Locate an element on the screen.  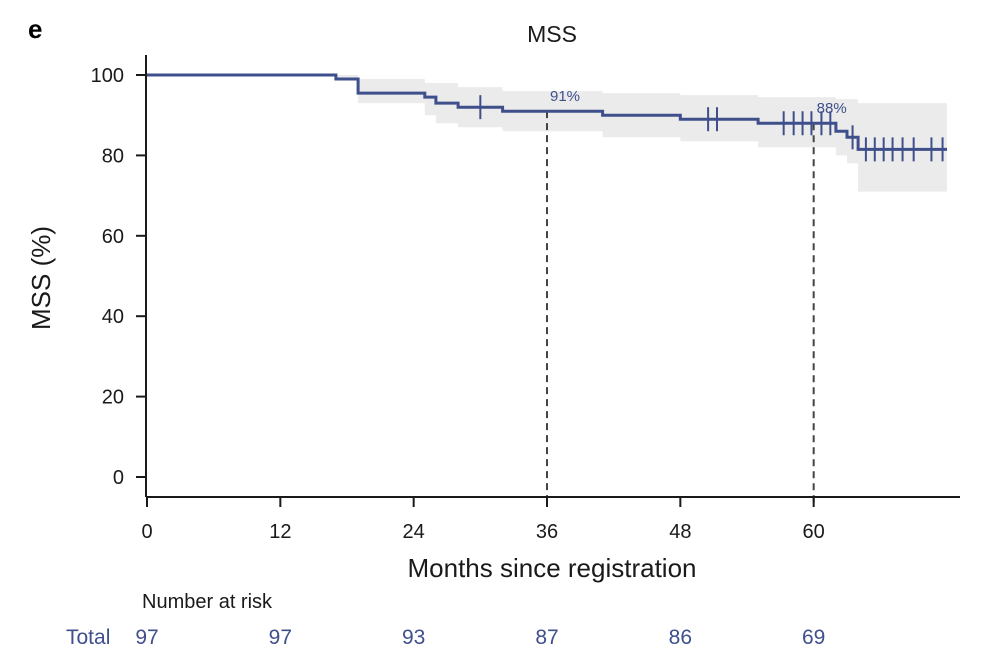
reference-label-36: 91% is located at coordinates (565, 96).